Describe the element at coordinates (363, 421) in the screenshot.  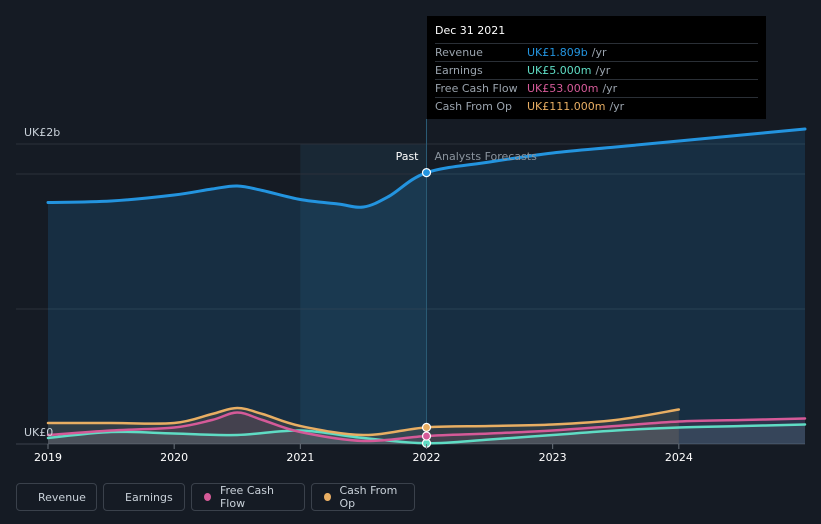
I see `cash-from-op-line` at that location.